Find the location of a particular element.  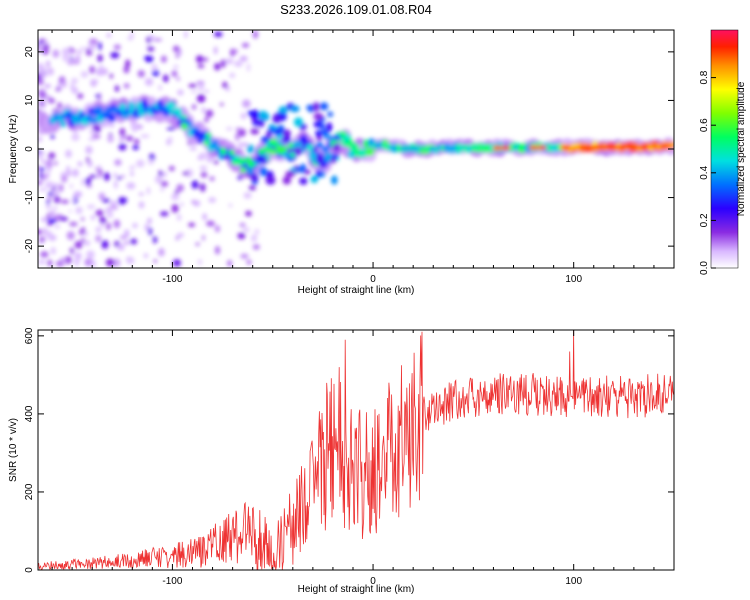

y-tick-label: 10 is located at coordinates (29, 100).